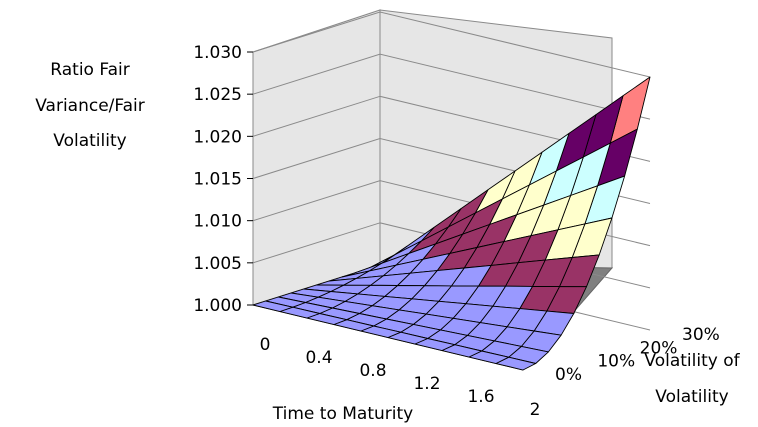 The height and width of the screenshot is (427, 758). What do you see at coordinates (273, 306) in the screenshot?
I see `surface-cell` at bounding box center [273, 306].